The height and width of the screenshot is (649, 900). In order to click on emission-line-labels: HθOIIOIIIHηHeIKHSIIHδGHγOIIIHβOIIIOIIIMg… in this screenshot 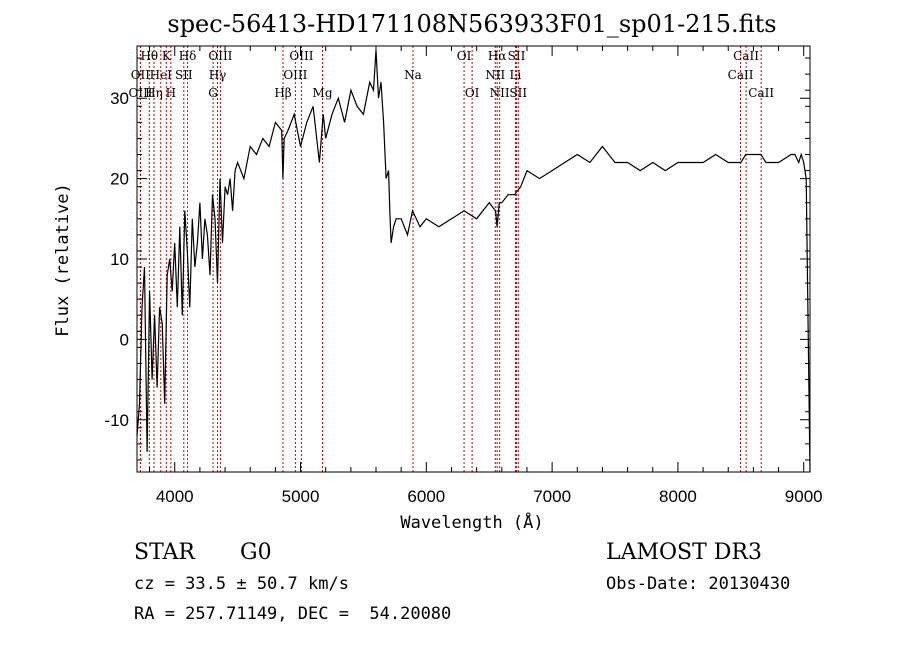, I will do `click(451, 74)`.